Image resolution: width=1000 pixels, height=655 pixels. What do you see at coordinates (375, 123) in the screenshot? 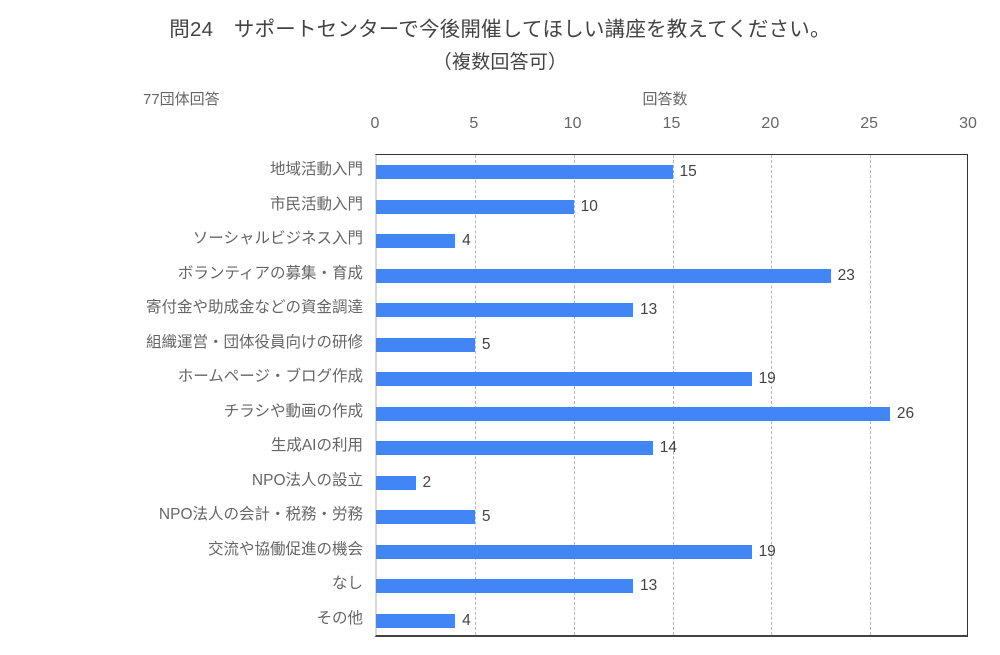
I see `x-tick-label: 0` at bounding box center [375, 123].